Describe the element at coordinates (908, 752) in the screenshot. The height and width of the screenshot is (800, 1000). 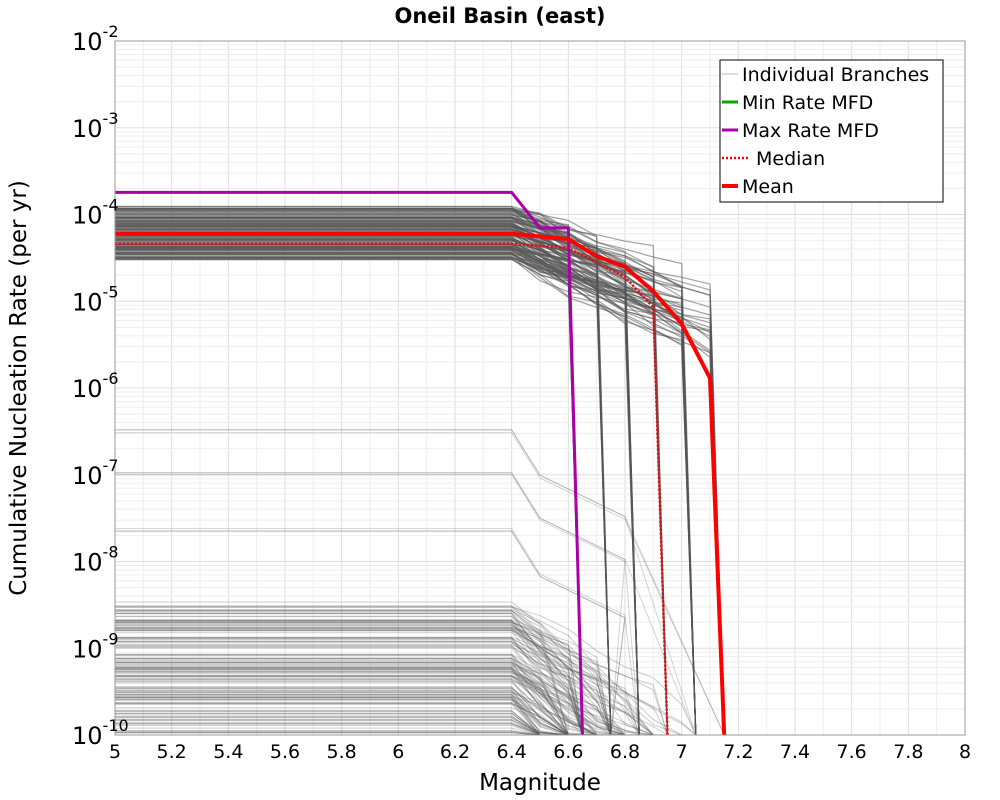
I see `x-tick-label: 7.8` at that location.